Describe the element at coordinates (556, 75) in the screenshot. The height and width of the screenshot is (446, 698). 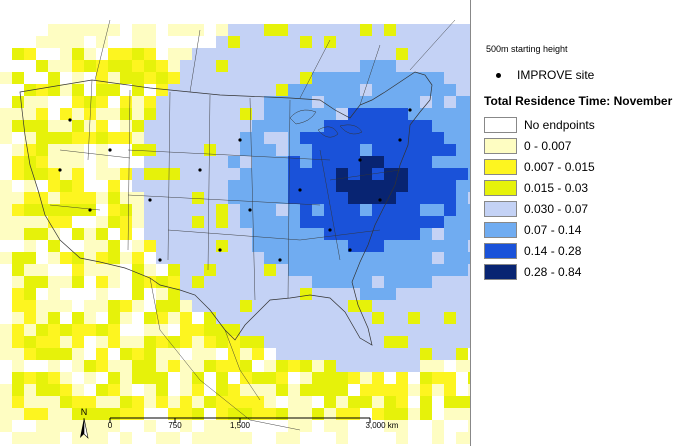
I see `improve-site-label: IMPROVE site` at that location.